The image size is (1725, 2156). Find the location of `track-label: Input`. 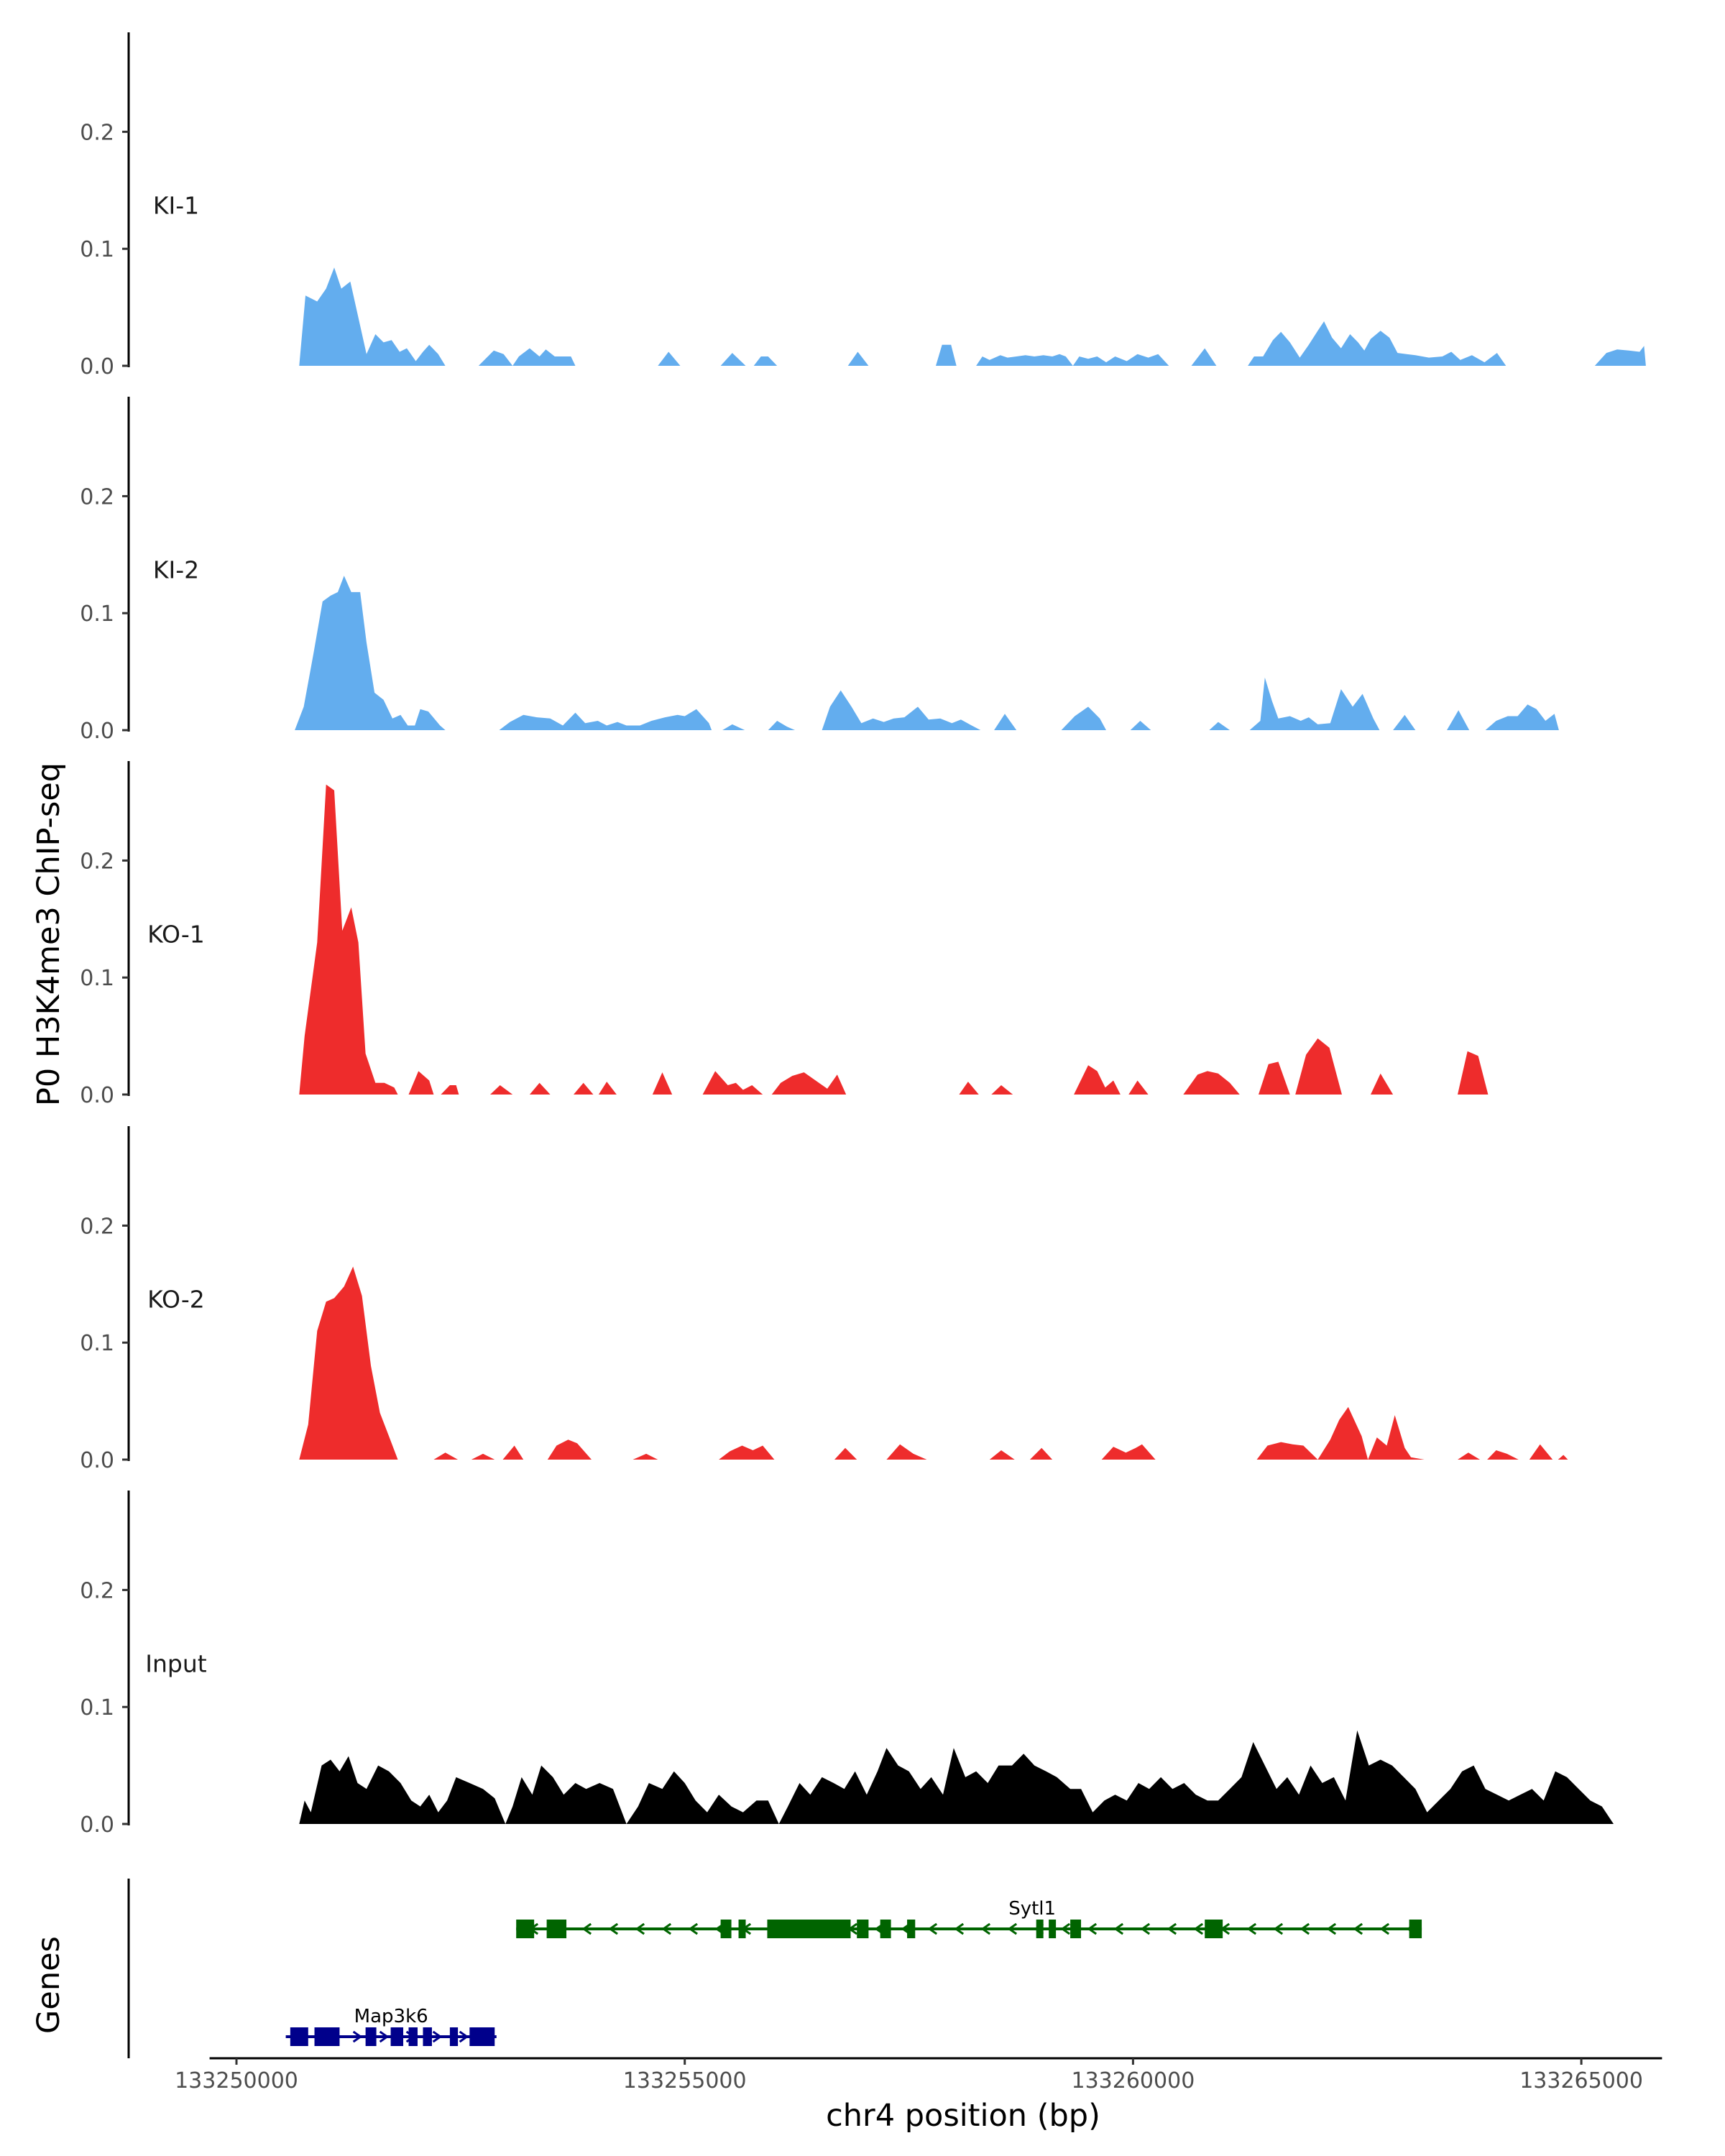

track-label: Input is located at coordinates (176, 1663).